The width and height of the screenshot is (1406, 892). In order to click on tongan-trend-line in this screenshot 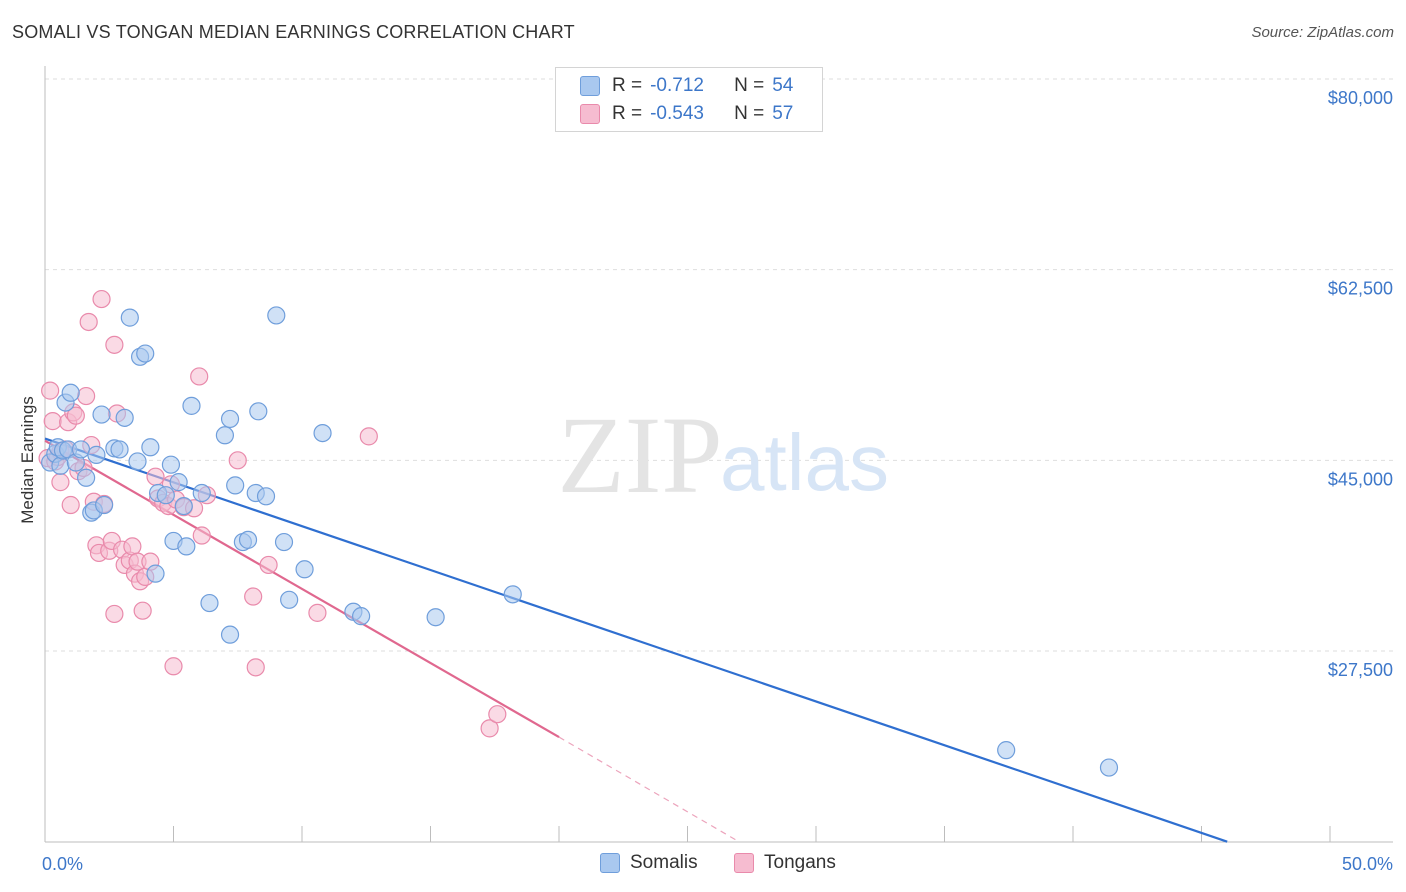, I will do `click(302, 589)`.